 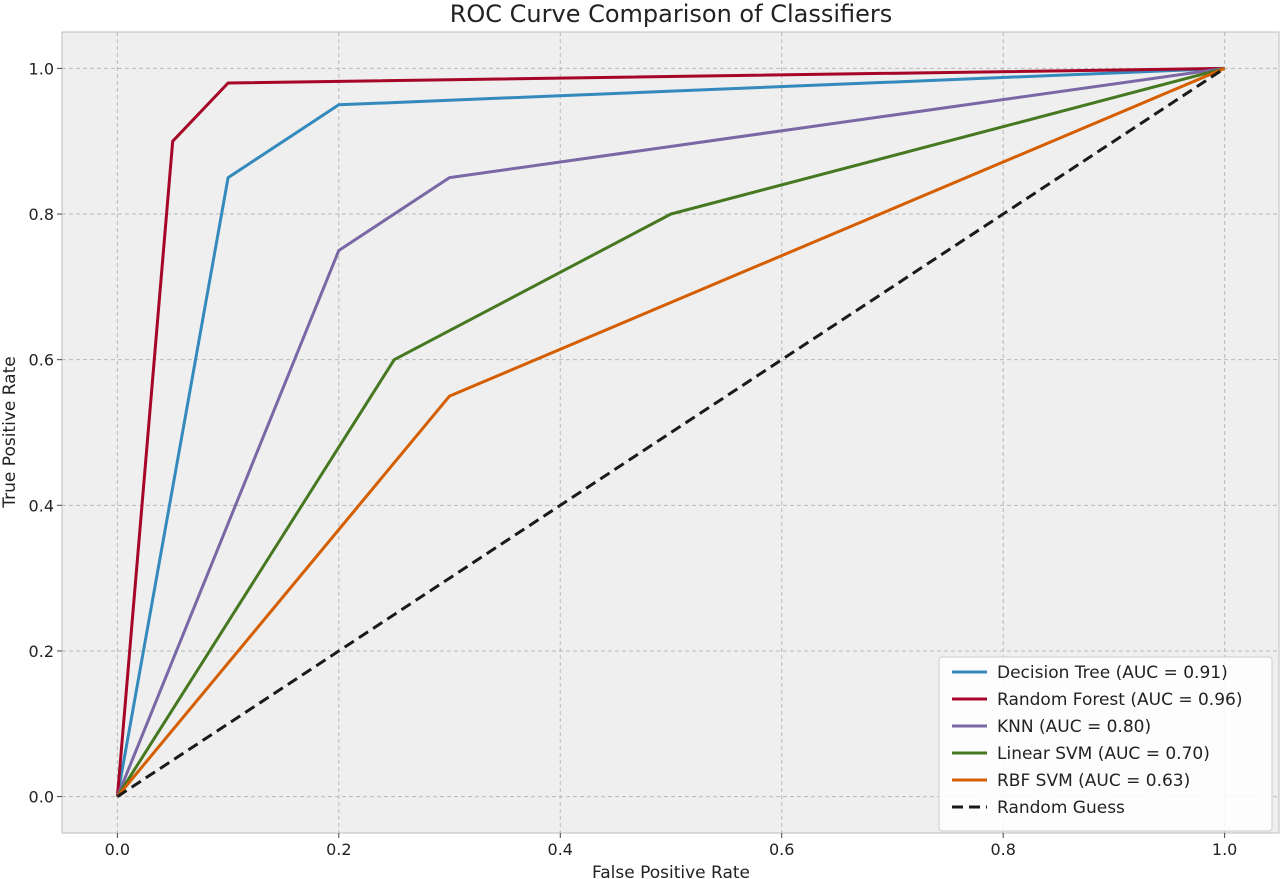 I want to click on y-axis-label: True Positive Rate, so click(x=10, y=432).